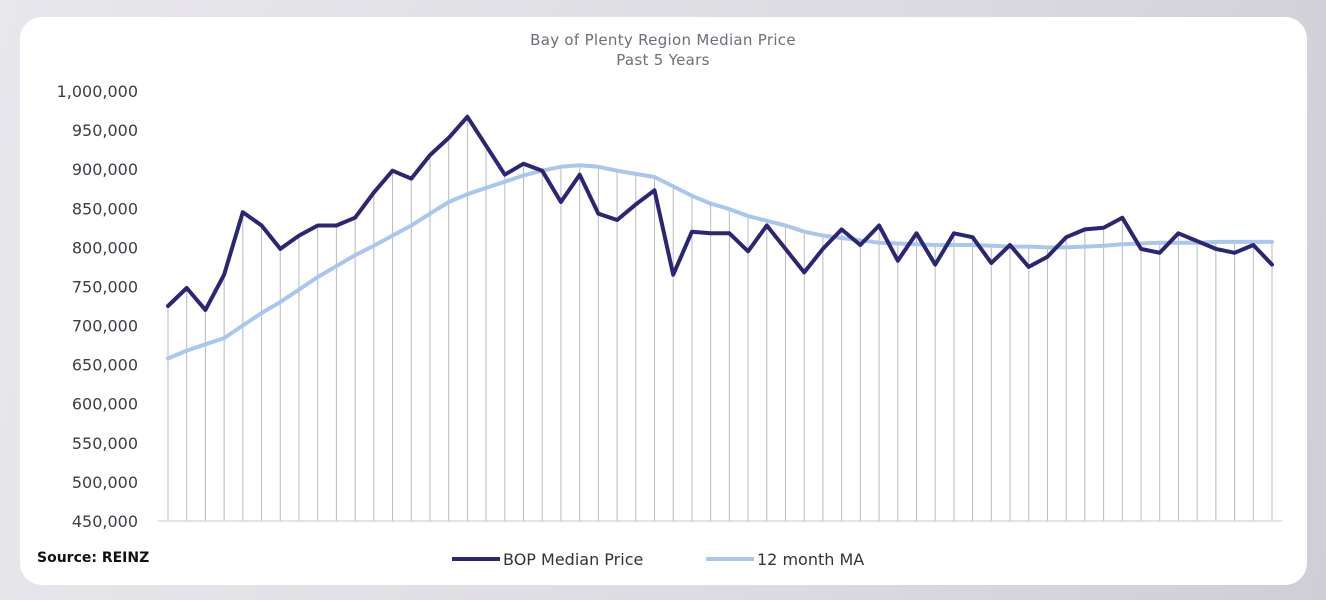 Image resolution: width=1326 pixels, height=600 pixels. What do you see at coordinates (97, 91) in the screenshot?
I see `y-tick-label: 1,000,000` at bounding box center [97, 91].